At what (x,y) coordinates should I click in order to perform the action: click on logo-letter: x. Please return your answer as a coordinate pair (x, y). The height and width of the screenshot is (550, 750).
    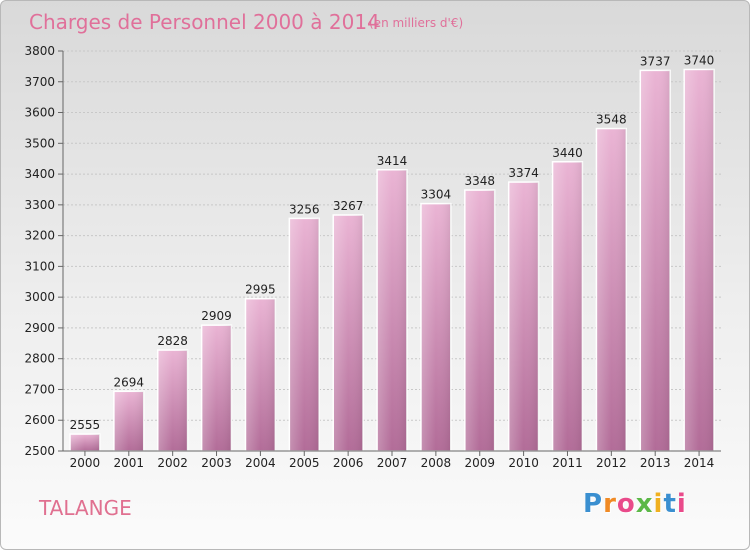
    Looking at the image, I should click on (644, 504).